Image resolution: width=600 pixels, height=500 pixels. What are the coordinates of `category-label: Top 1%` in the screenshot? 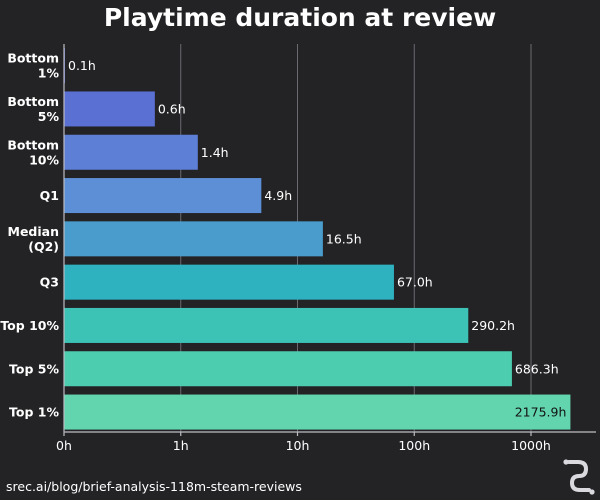 It's located at (34, 412).